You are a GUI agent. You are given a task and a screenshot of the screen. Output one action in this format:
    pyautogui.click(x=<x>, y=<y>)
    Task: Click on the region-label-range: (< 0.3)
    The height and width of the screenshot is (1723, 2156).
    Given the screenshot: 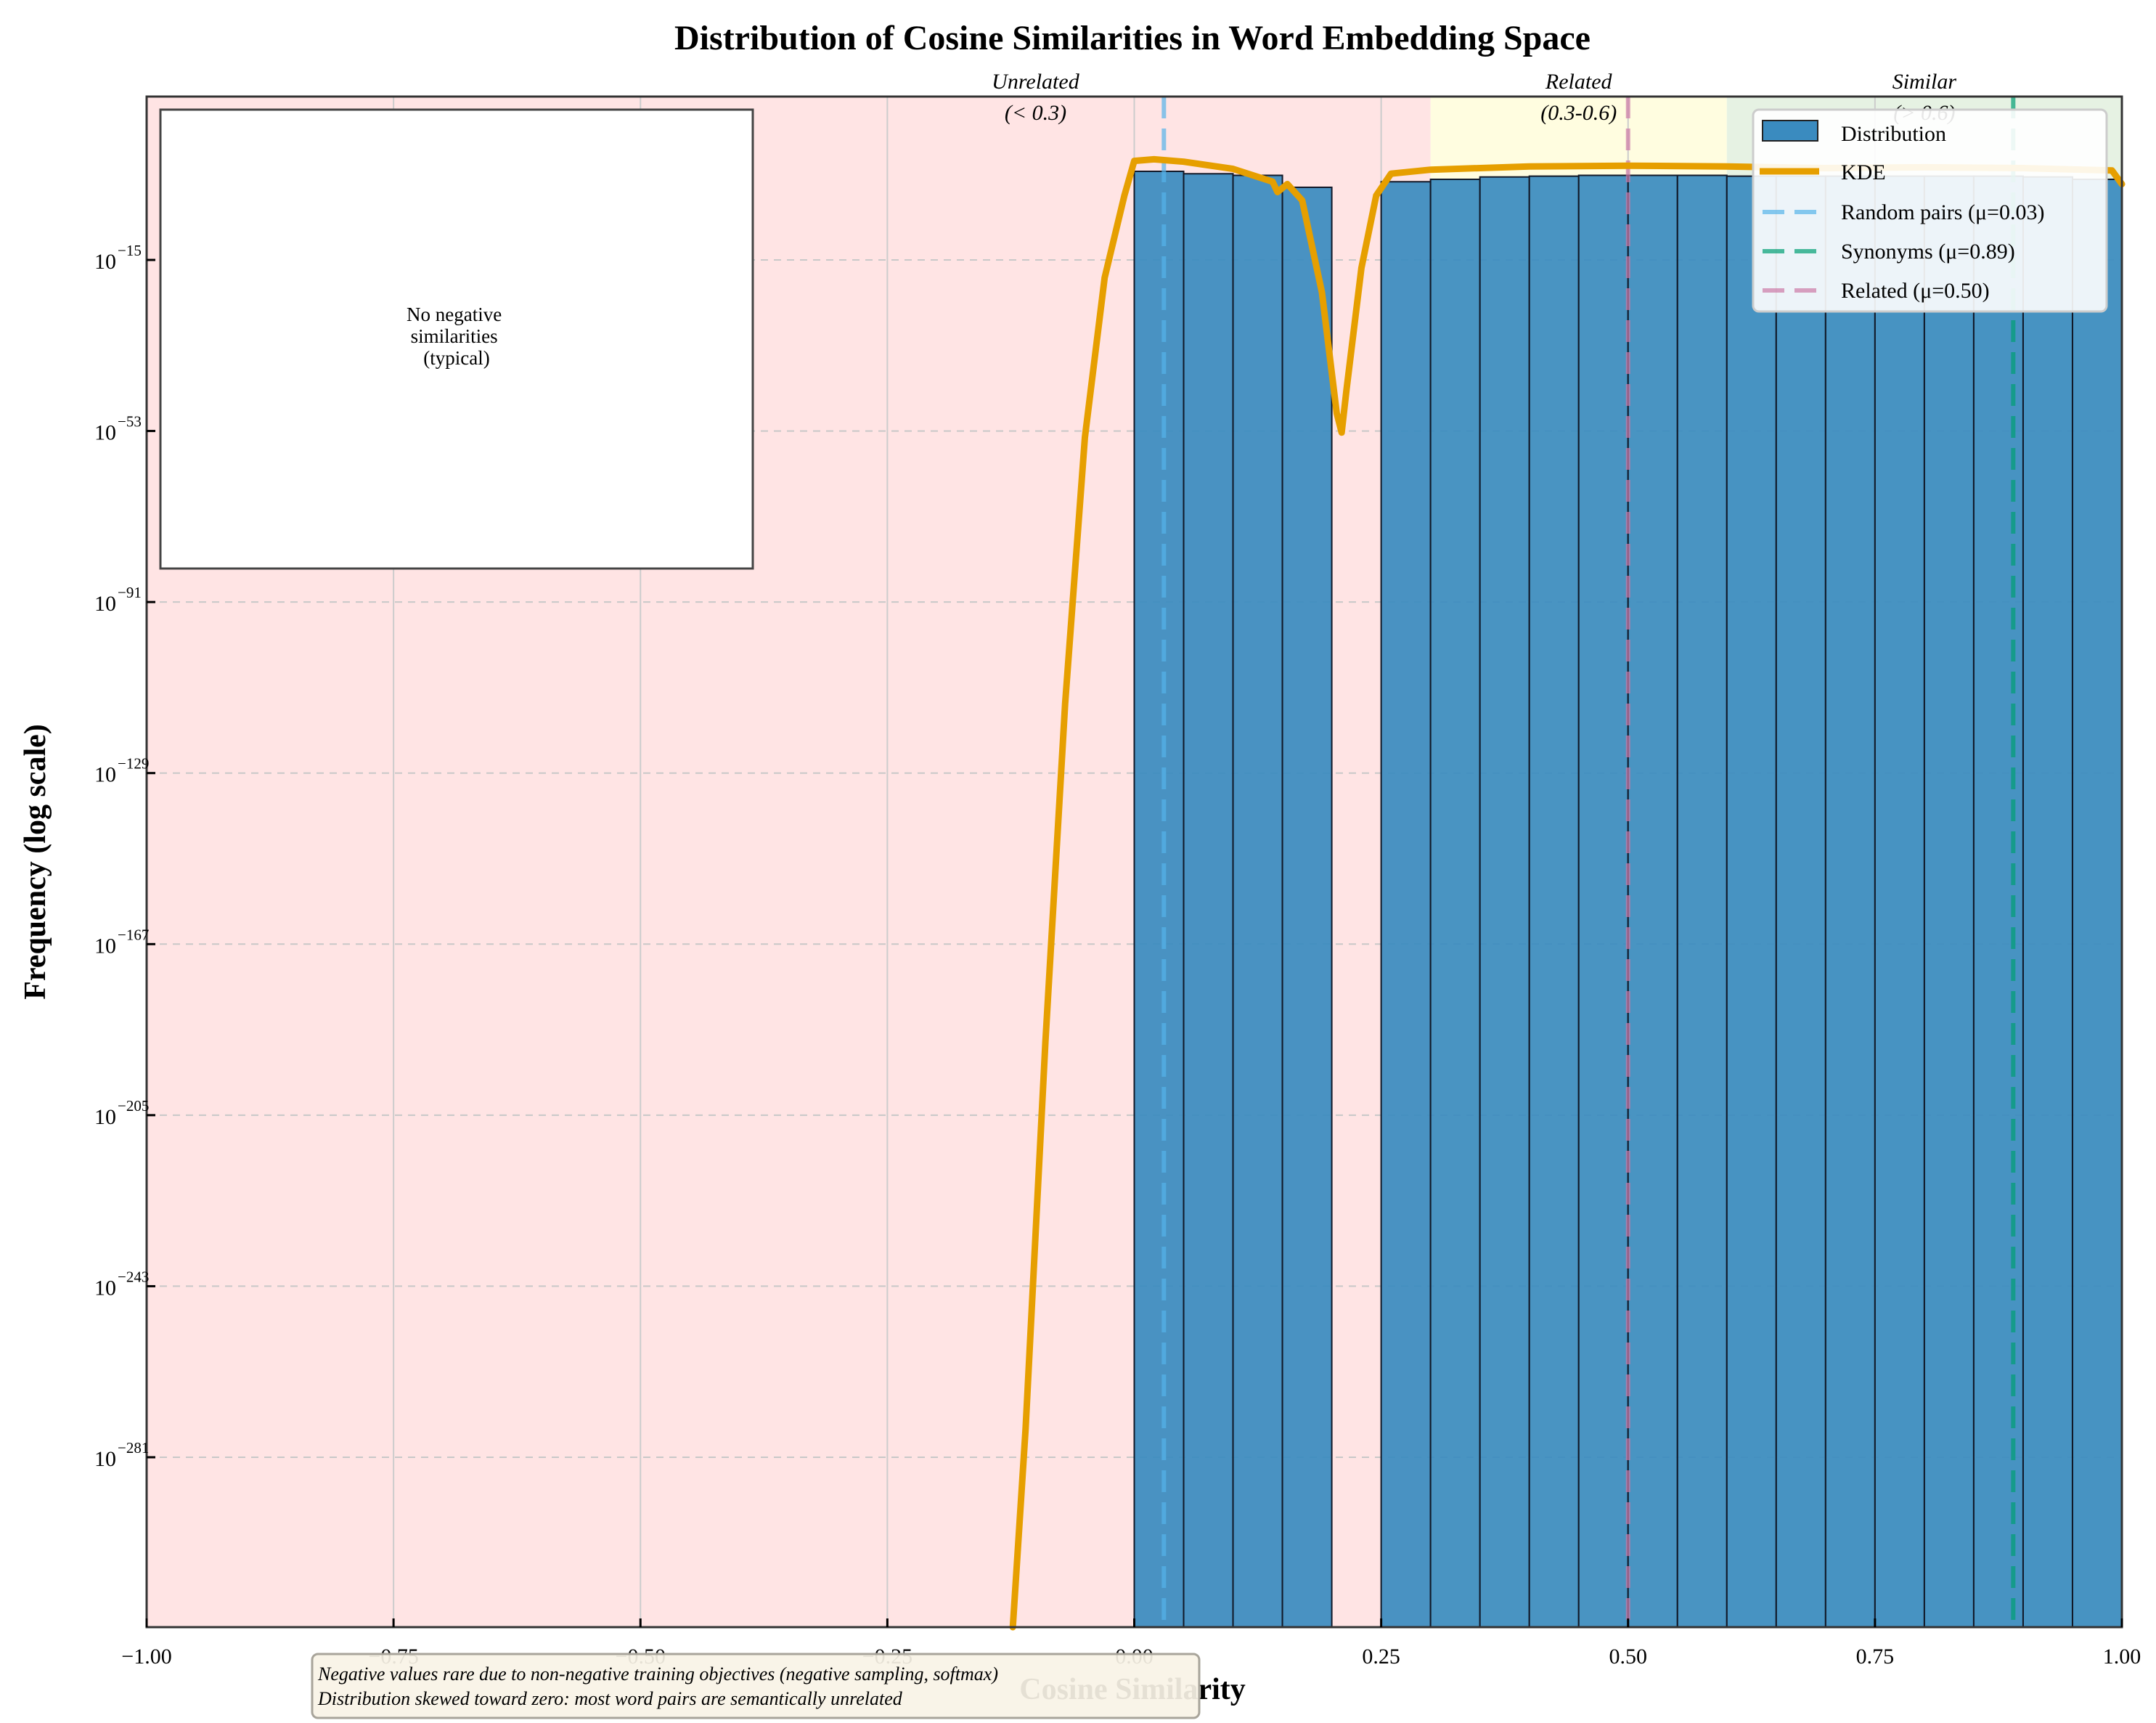 What is the action you would take?
    pyautogui.click(x=1036, y=113)
    